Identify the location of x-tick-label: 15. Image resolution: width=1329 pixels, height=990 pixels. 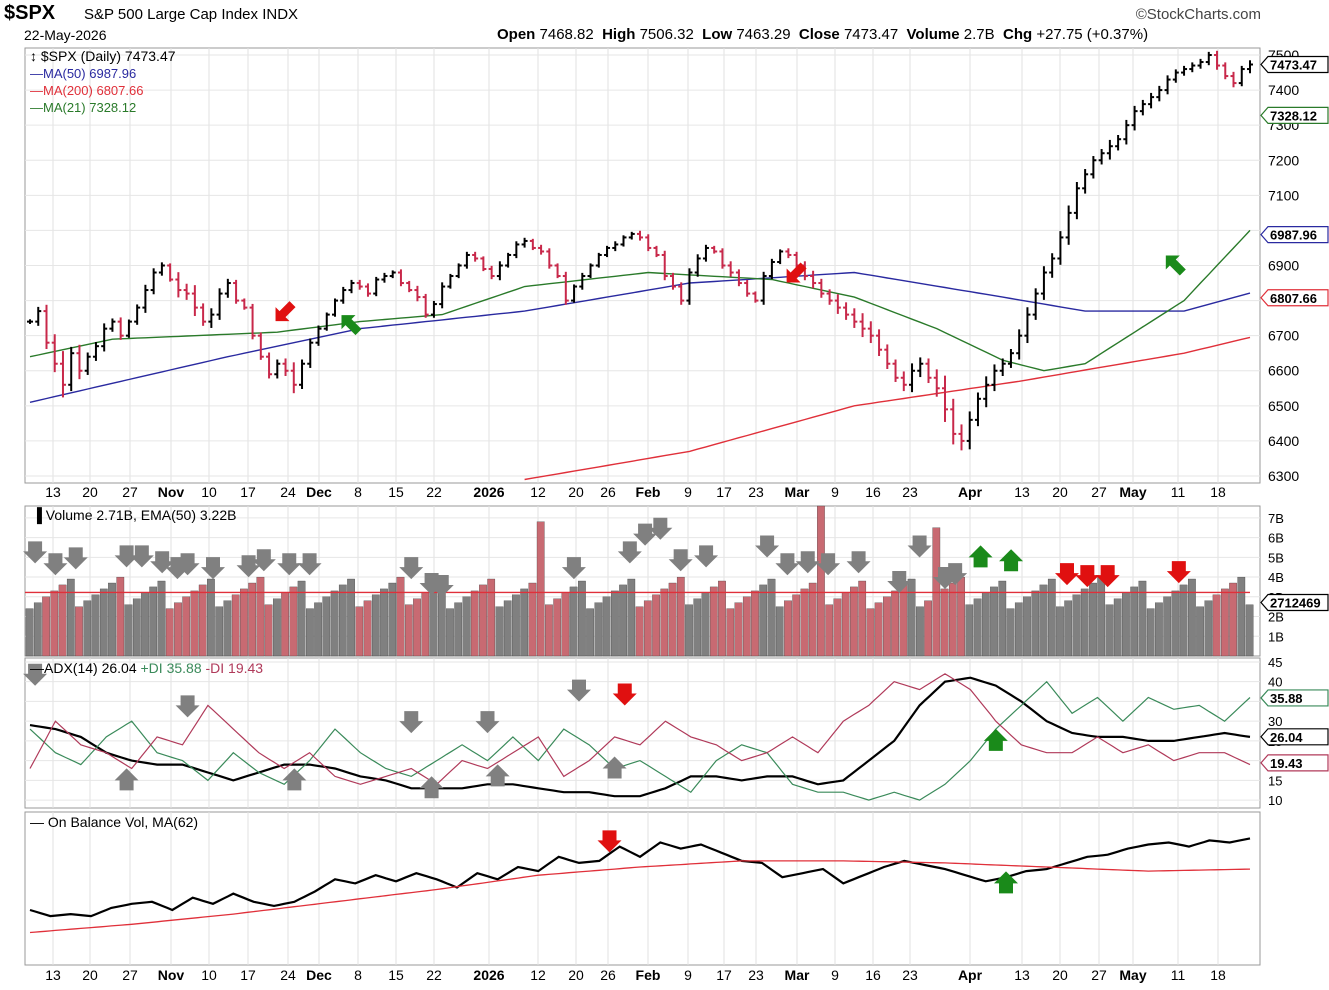
(396, 492).